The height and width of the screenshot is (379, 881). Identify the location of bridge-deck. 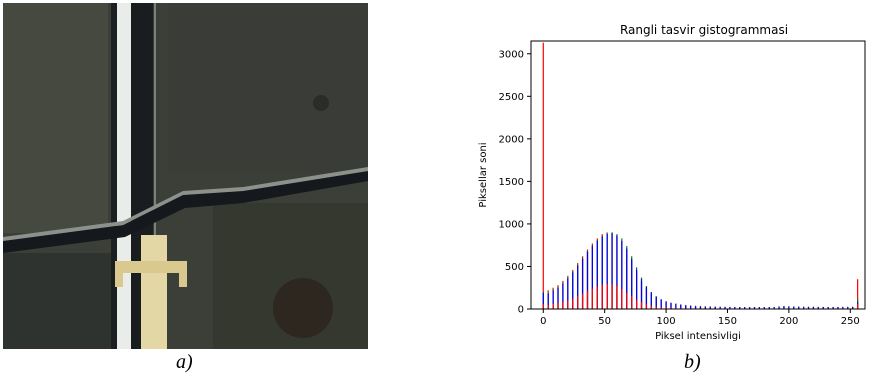
(154, 292).